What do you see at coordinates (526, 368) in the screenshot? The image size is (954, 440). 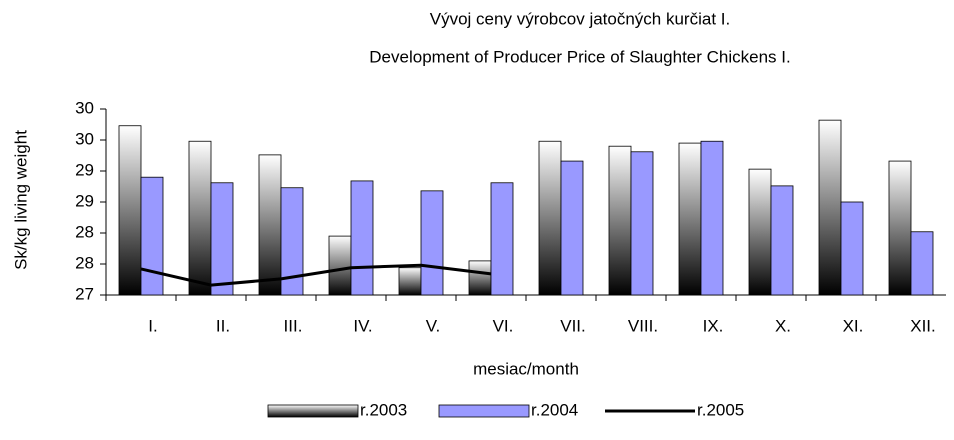 I see `x-axis-label: mesiac/month` at bounding box center [526, 368].